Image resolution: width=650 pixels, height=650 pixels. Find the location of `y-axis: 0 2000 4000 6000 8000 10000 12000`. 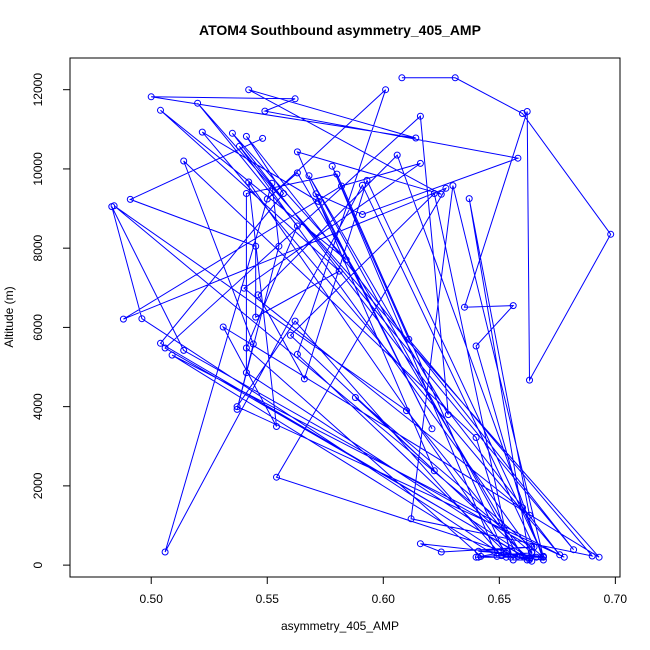

y-axis: 0 2000 4000 6000 8000 10000 12000 is located at coordinates (50, 320).